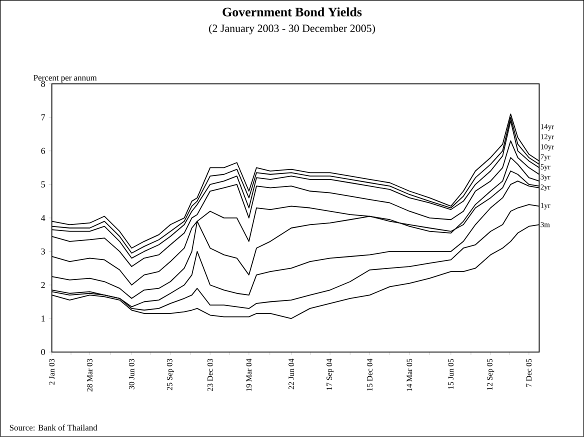 This screenshot has height=437, width=584. I want to click on y-tick-label: 3, so click(43, 251).